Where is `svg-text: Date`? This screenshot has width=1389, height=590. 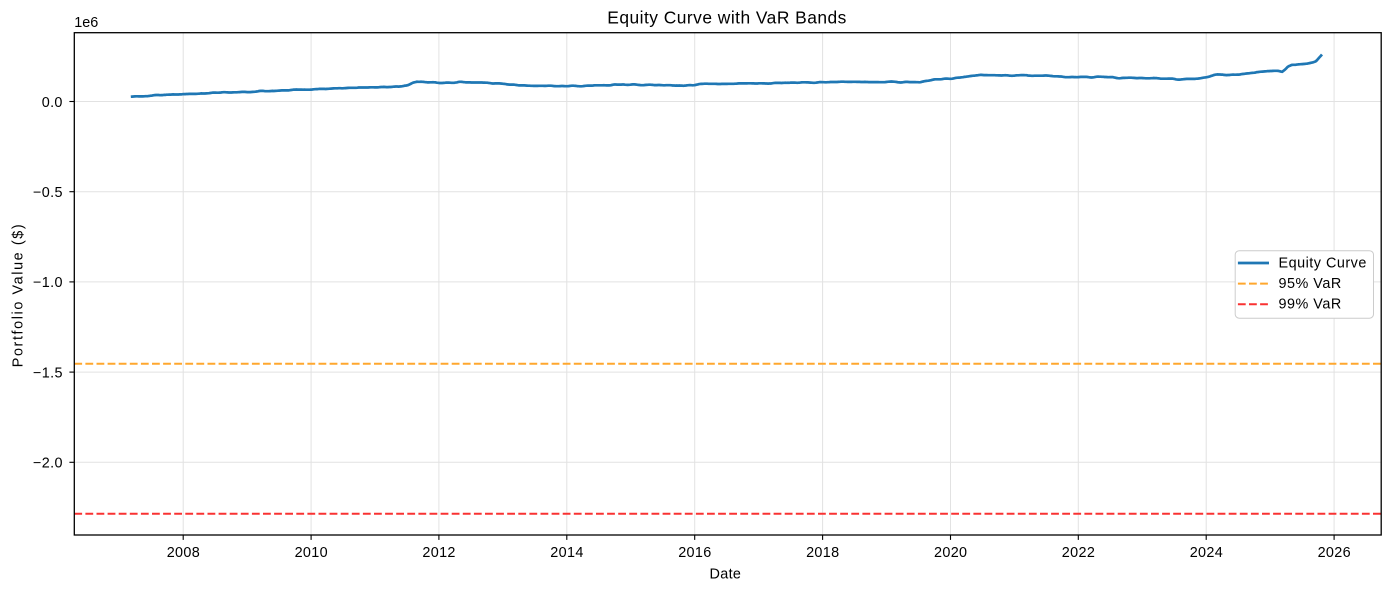 svg-text: Date is located at coordinates (725, 575).